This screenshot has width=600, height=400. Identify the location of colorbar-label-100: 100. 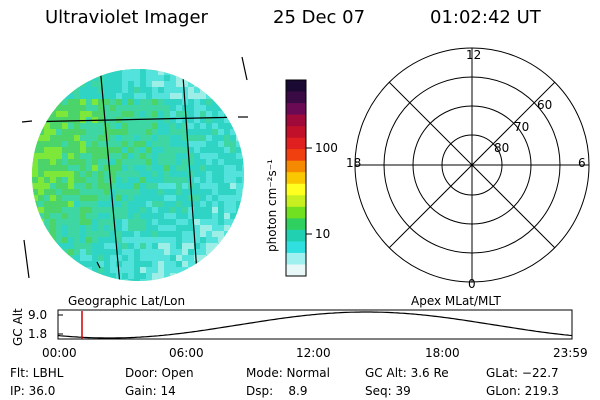
(326, 148).